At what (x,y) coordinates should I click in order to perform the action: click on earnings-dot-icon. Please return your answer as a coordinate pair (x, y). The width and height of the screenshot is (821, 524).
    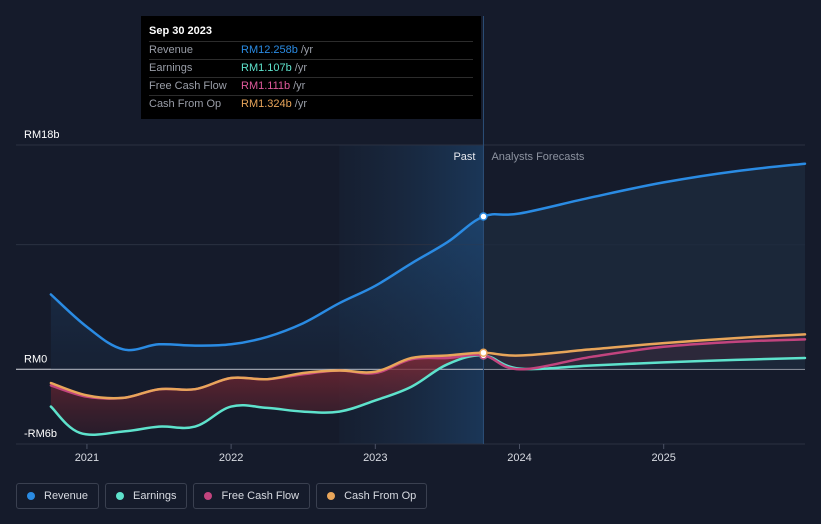
    Looking at the image, I should click on (120, 496).